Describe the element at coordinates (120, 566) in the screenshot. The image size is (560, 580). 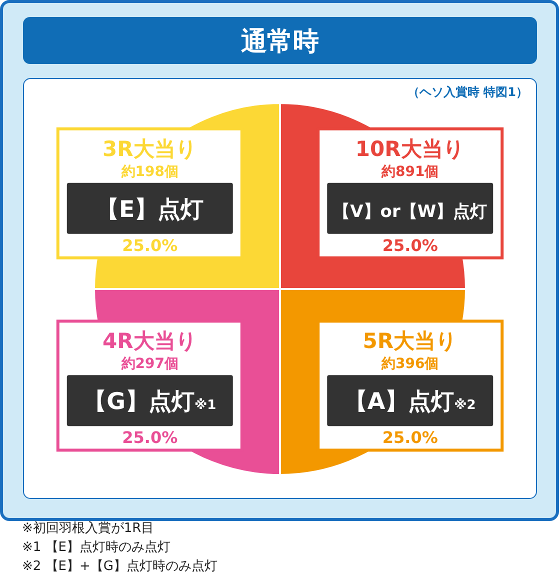
I see `text: ※2 【E】+【G】点灯時のみ点灯` at that location.